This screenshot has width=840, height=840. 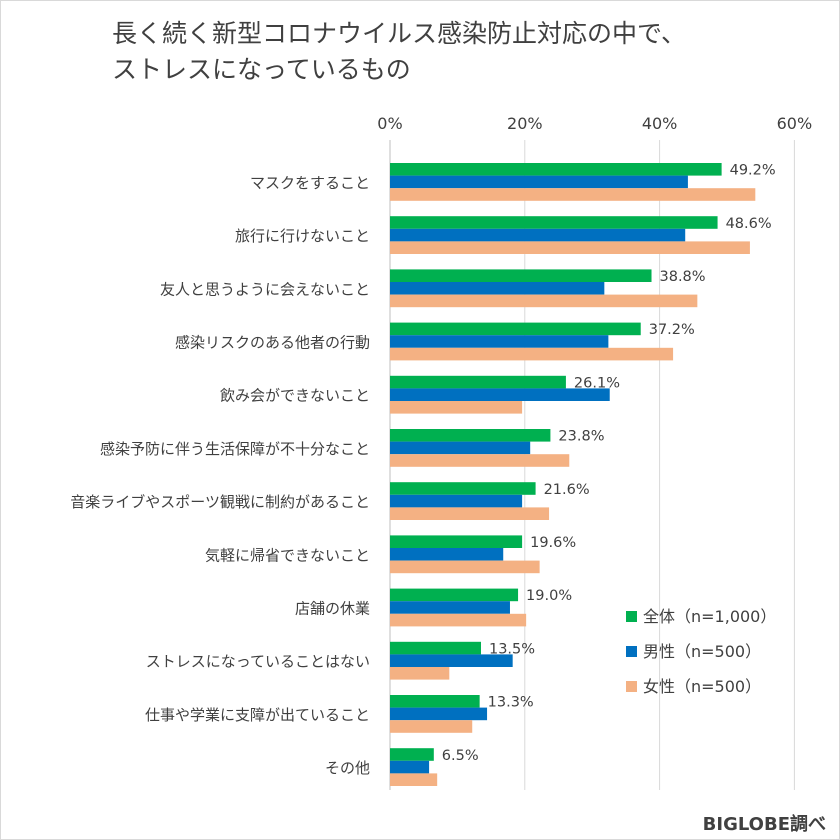 What do you see at coordinates (258, 662) in the screenshot?
I see `category-label: ストレスになっていることはない` at bounding box center [258, 662].